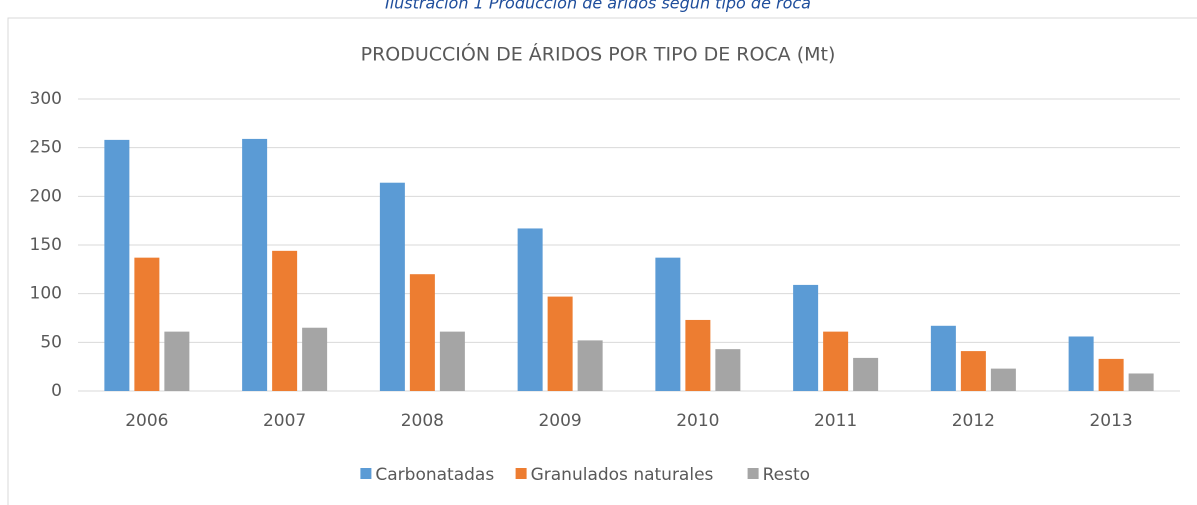 Image resolution: width=1197 pixels, height=505 pixels. Describe the element at coordinates (46, 148) in the screenshot. I see `y-tick-label: 250` at that location.